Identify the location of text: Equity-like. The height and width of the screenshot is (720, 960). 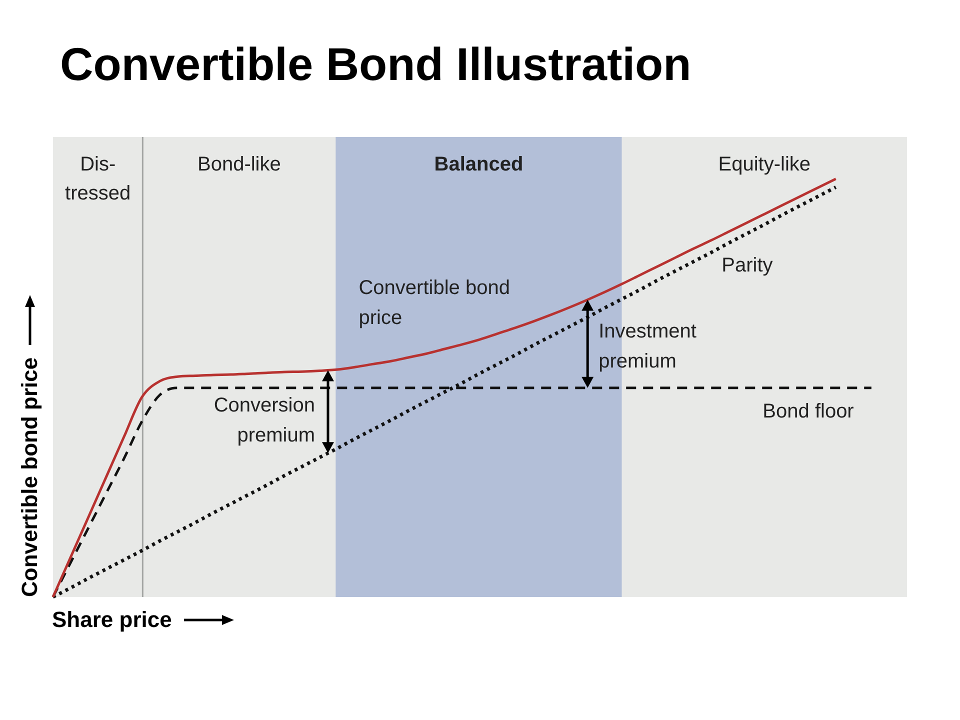
(764, 165).